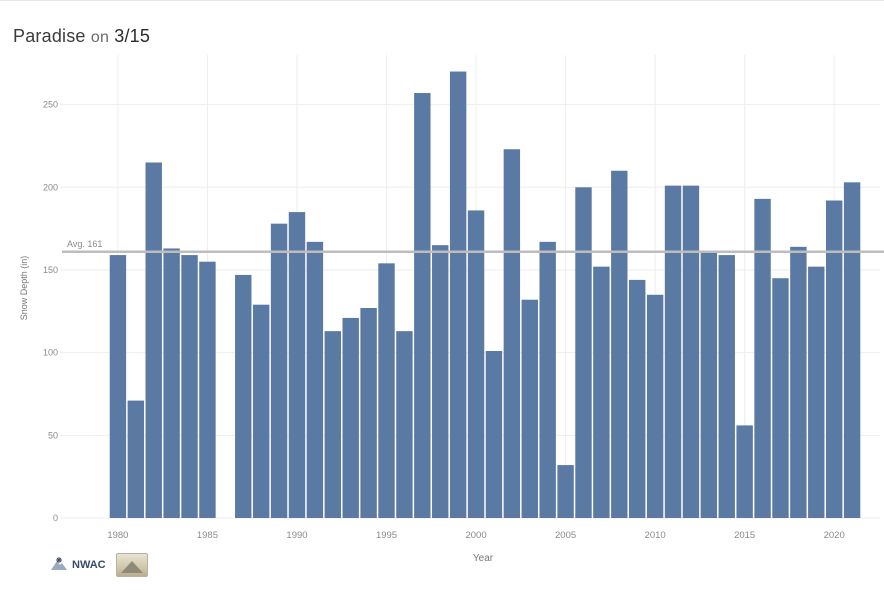 Image resolution: width=884 pixels, height=590 pixels. I want to click on bar-2006, so click(583, 353).